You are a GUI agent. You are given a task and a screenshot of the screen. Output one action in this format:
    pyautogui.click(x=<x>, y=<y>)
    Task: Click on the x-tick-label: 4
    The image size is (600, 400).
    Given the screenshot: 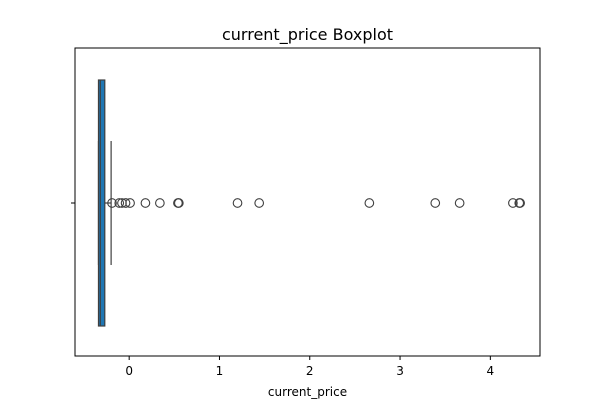 What is the action you would take?
    pyautogui.click(x=491, y=371)
    